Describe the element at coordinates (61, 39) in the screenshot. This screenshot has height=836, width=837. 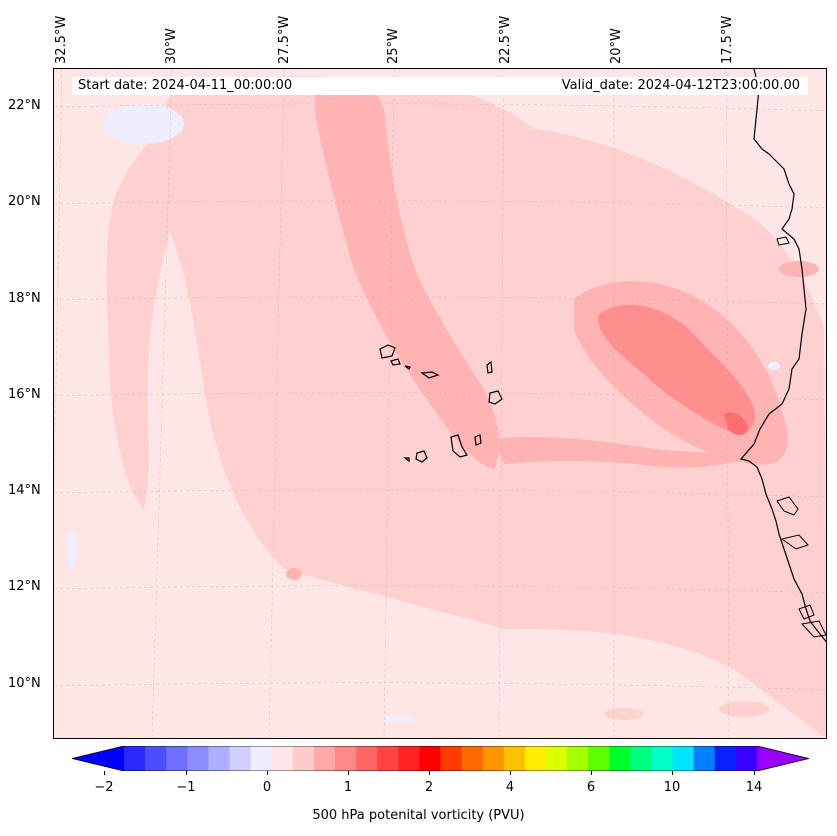
I see `lon-label-32-5w: 32.5°W` at that location.